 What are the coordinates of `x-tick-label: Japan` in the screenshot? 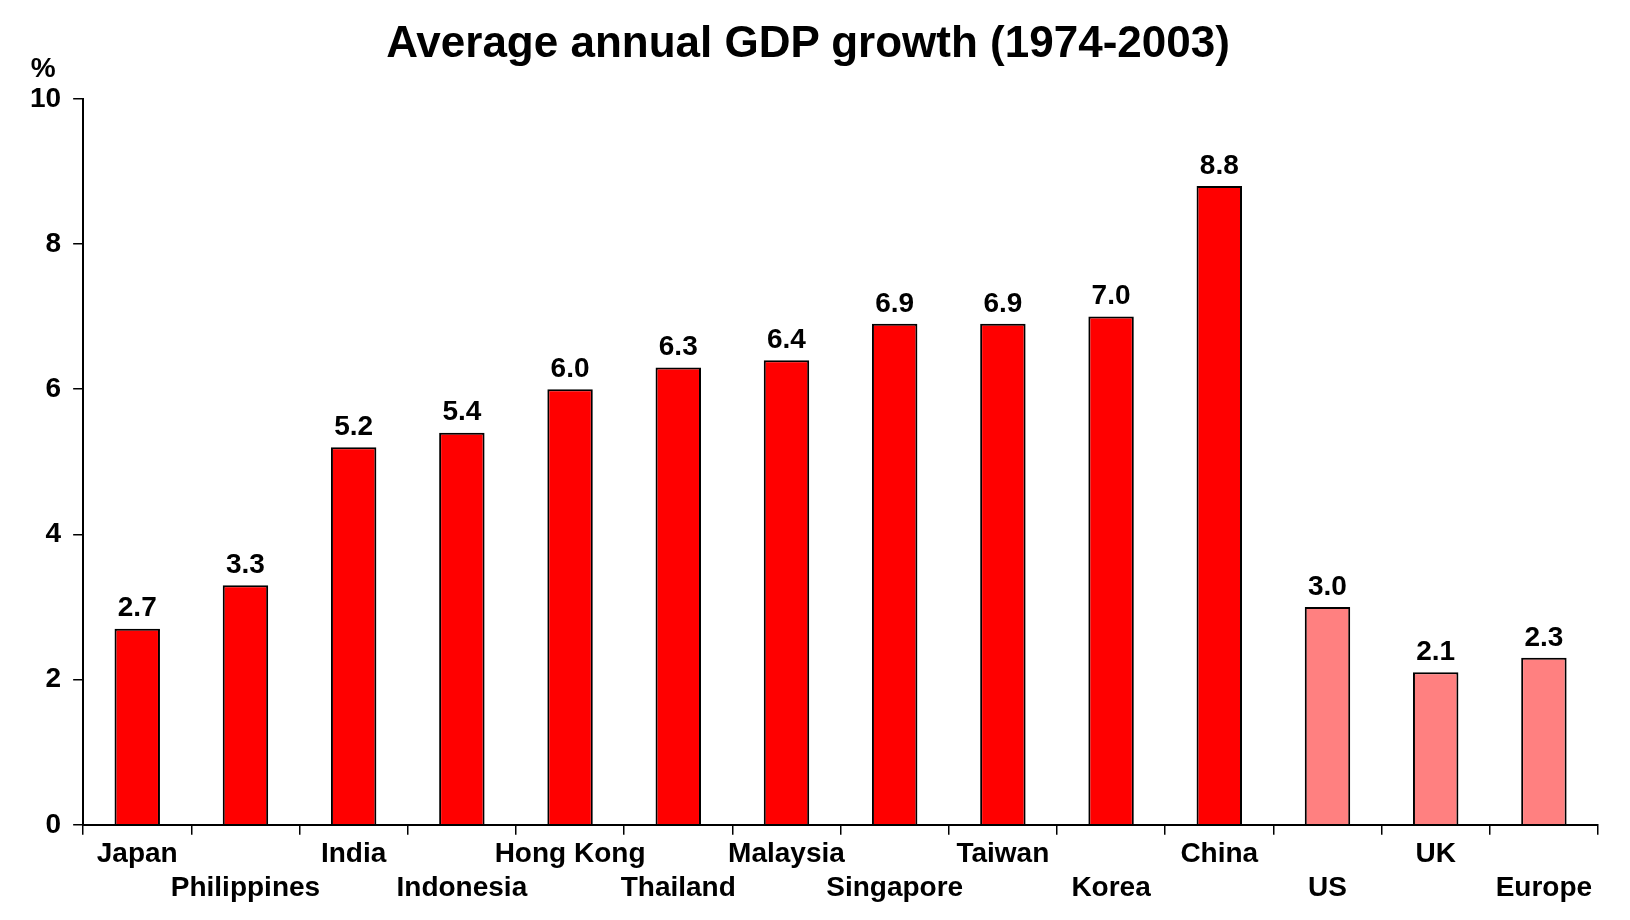 It's located at (137, 853).